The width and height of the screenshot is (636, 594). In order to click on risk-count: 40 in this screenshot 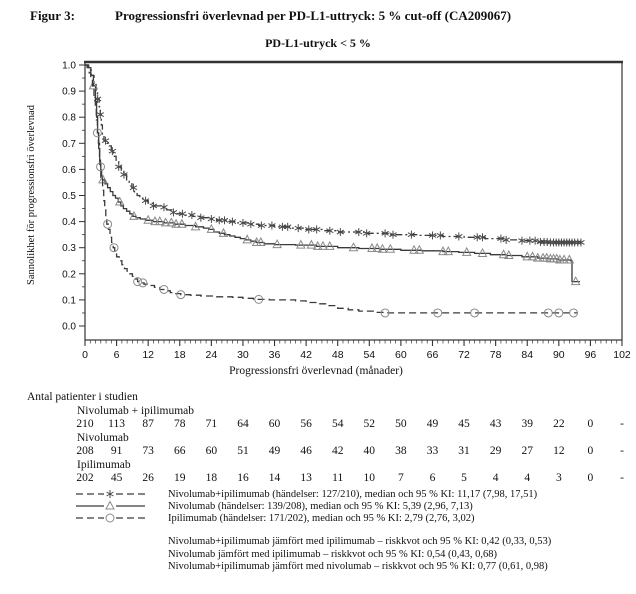, I will do `click(369, 451)`.